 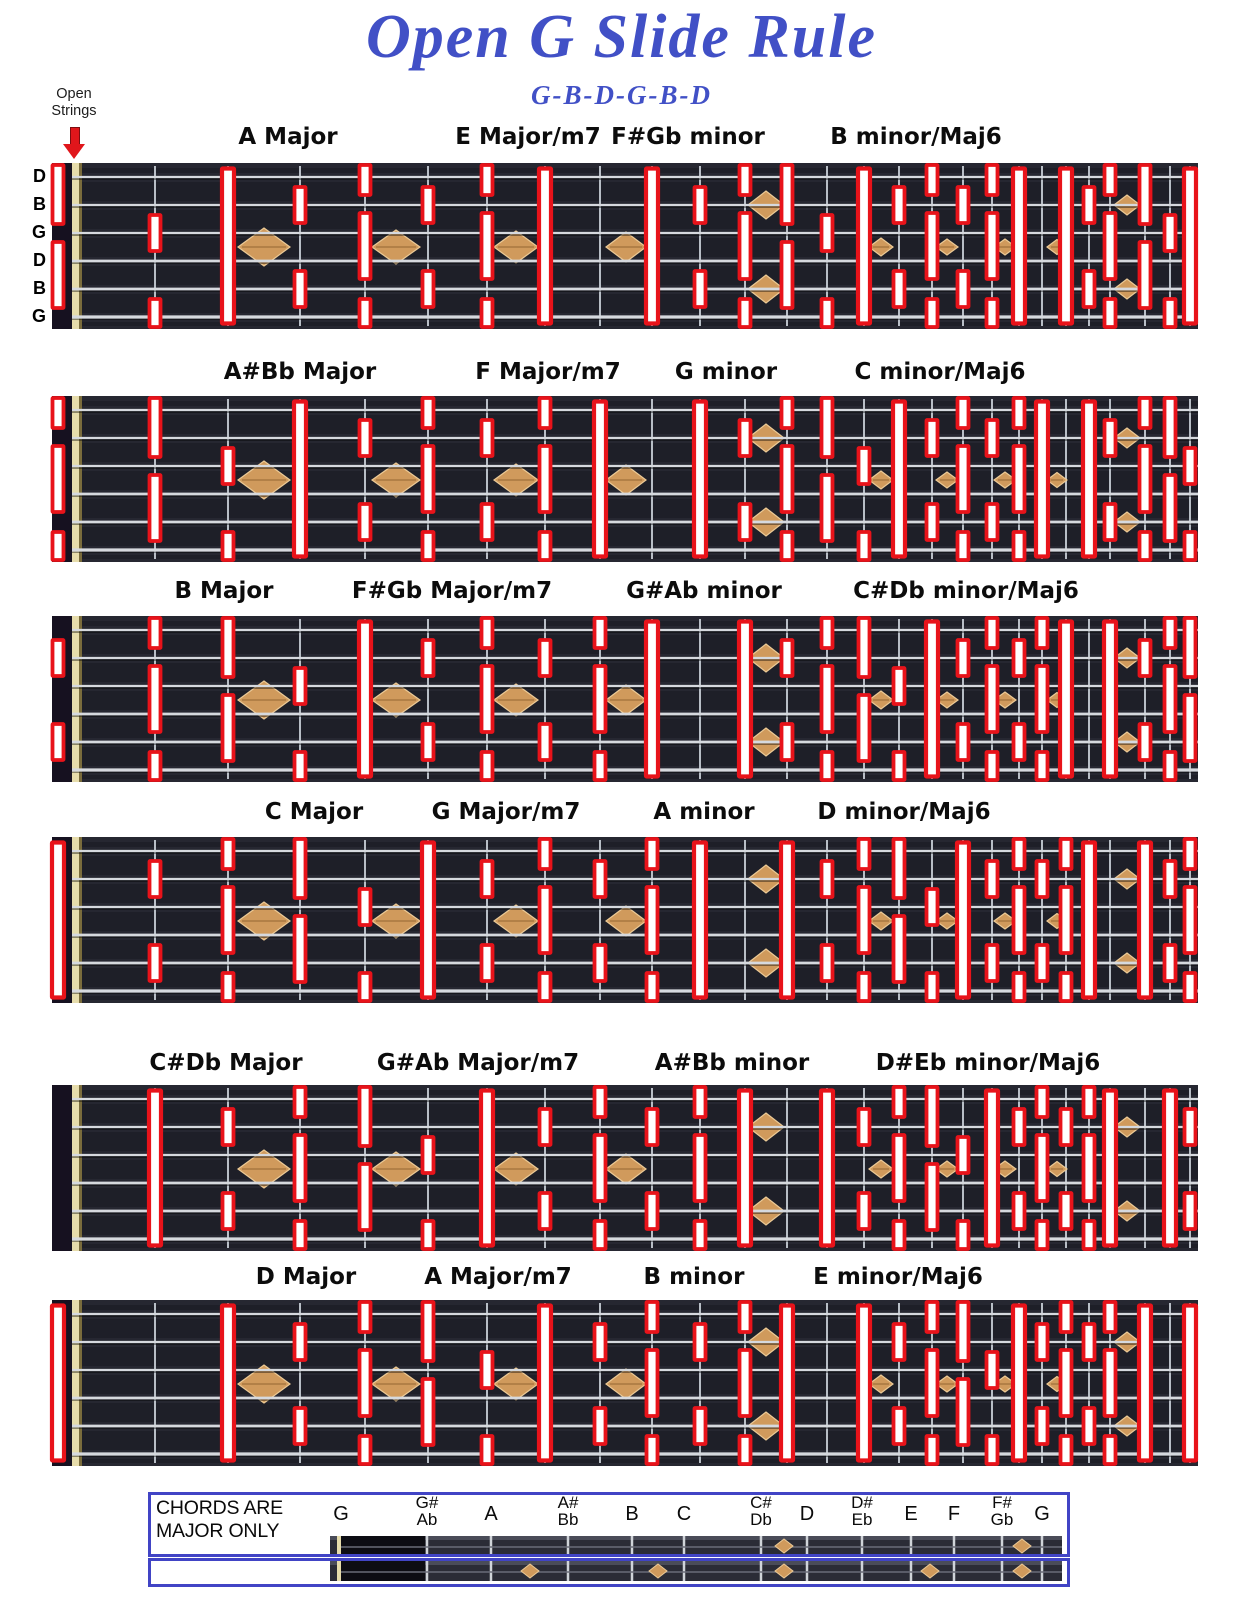 I want to click on chord-label-row5-3: A#Bb minor, so click(x=732, y=1063).